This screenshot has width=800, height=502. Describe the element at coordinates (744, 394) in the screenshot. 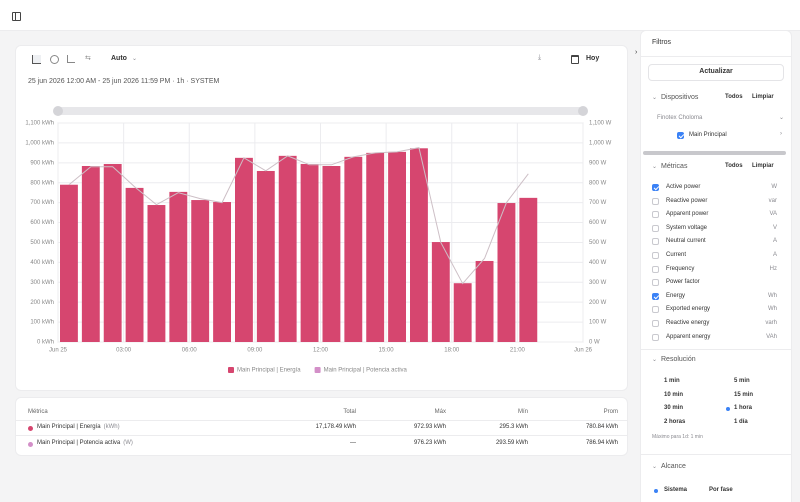

I see `resolution-option: 15 min` at that location.